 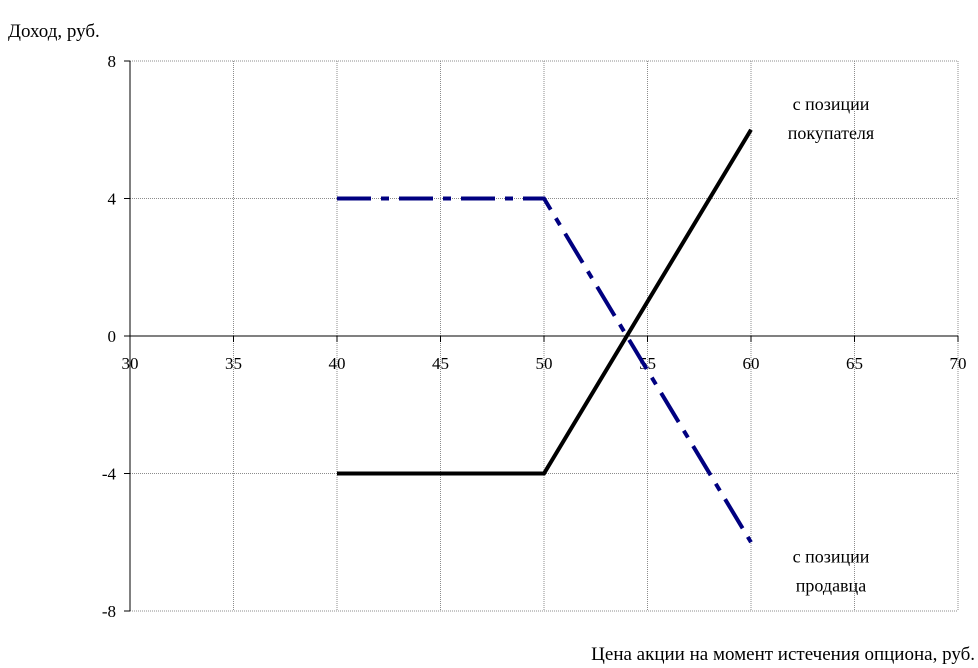 I want to click on series-annotation-seller: с позиции, so click(x=831, y=556).